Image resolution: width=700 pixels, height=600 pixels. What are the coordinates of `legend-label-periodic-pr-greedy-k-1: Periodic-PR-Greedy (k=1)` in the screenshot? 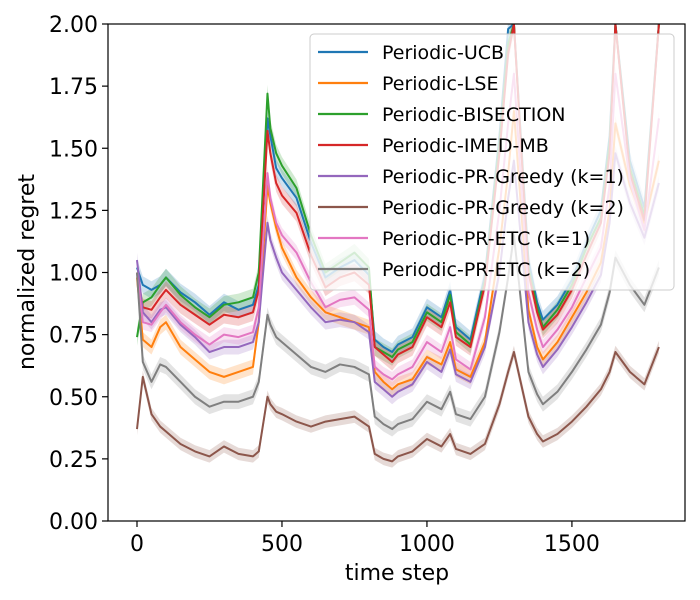 It's located at (503, 177).